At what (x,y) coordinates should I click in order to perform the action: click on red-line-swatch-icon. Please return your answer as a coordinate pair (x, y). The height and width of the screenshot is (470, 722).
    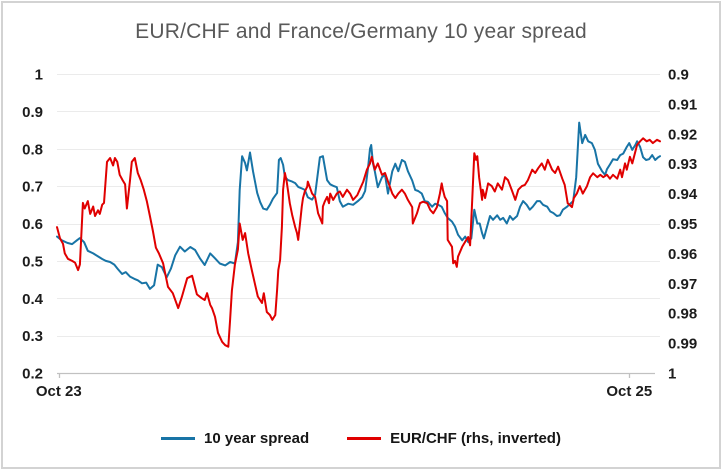
    Looking at the image, I should click on (364, 438).